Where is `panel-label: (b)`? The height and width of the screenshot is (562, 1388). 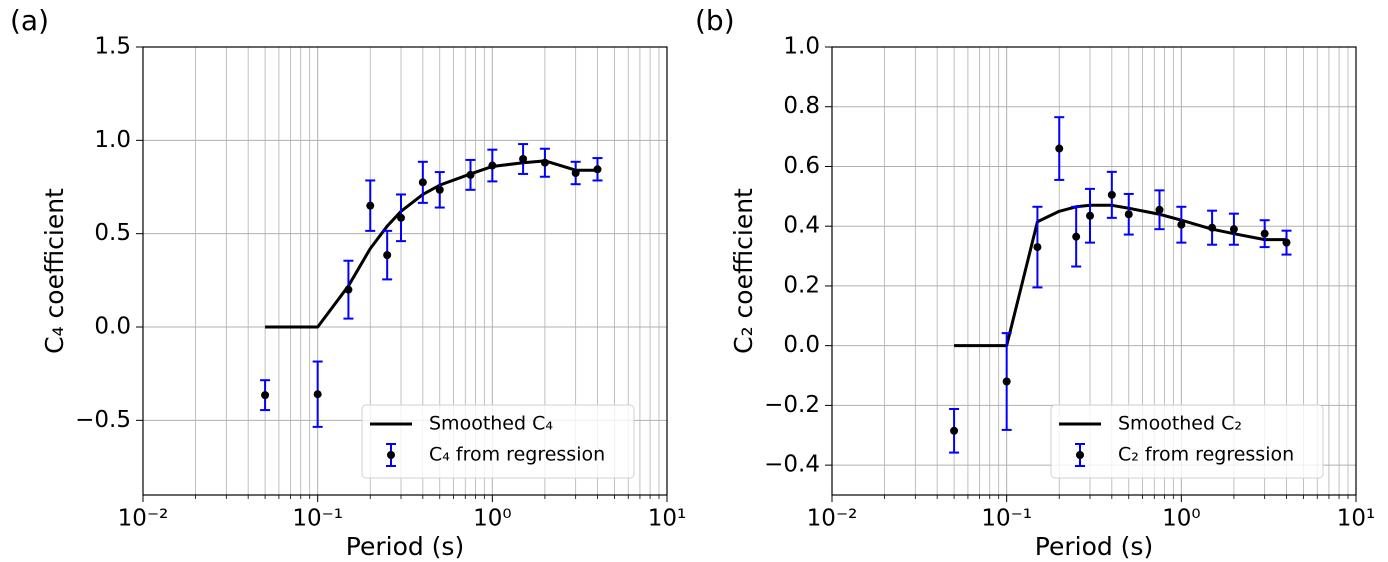
panel-label: (b) is located at coordinates (715, 20).